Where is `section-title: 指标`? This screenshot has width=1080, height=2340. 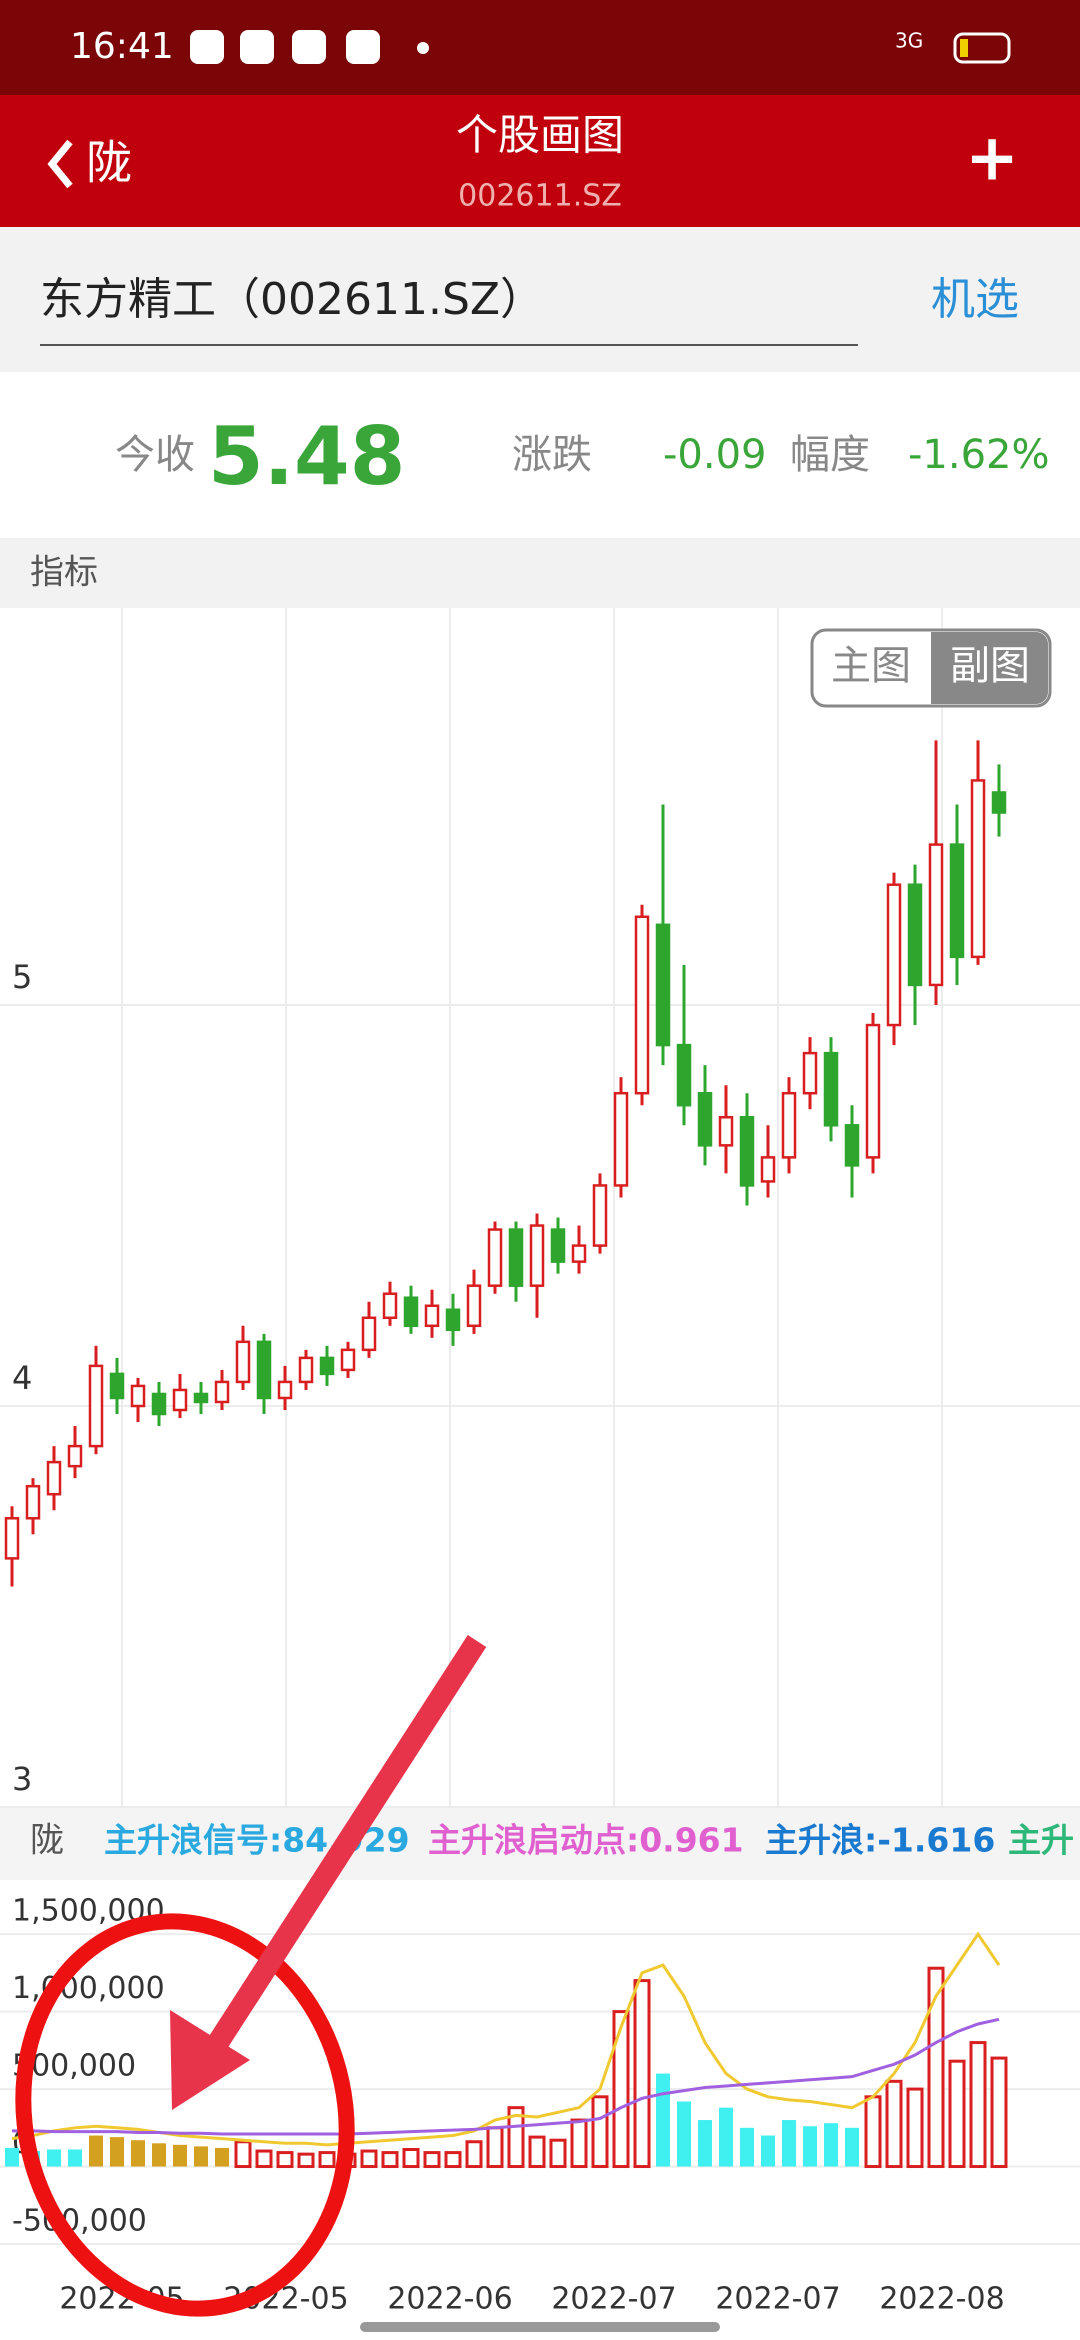 section-title: 指标 is located at coordinates (64, 573).